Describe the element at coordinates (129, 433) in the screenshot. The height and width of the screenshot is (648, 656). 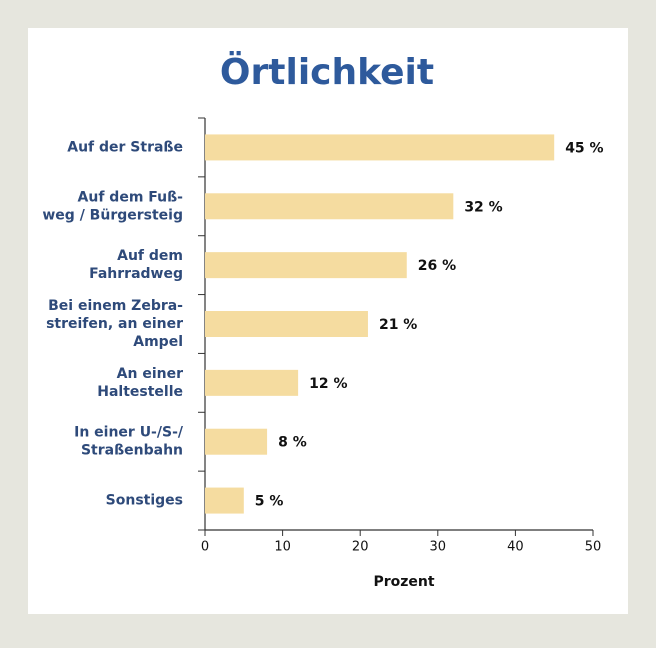
I see `y-tick-label: In einer U-/S-/` at that location.